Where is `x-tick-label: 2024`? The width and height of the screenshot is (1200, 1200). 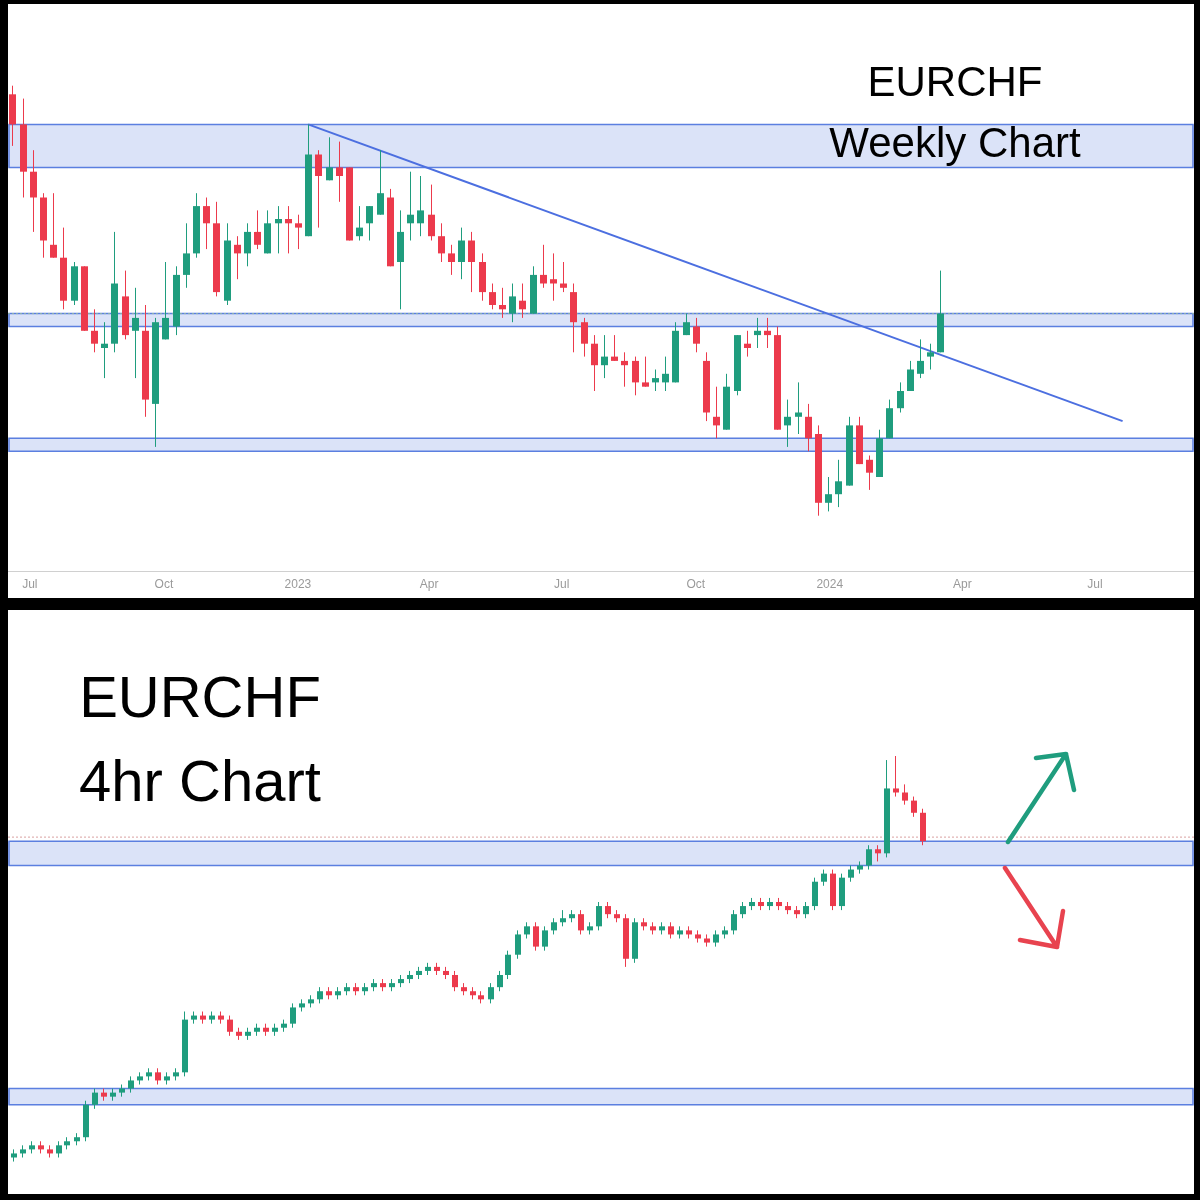
x-tick-label: 2024 is located at coordinates (830, 584).